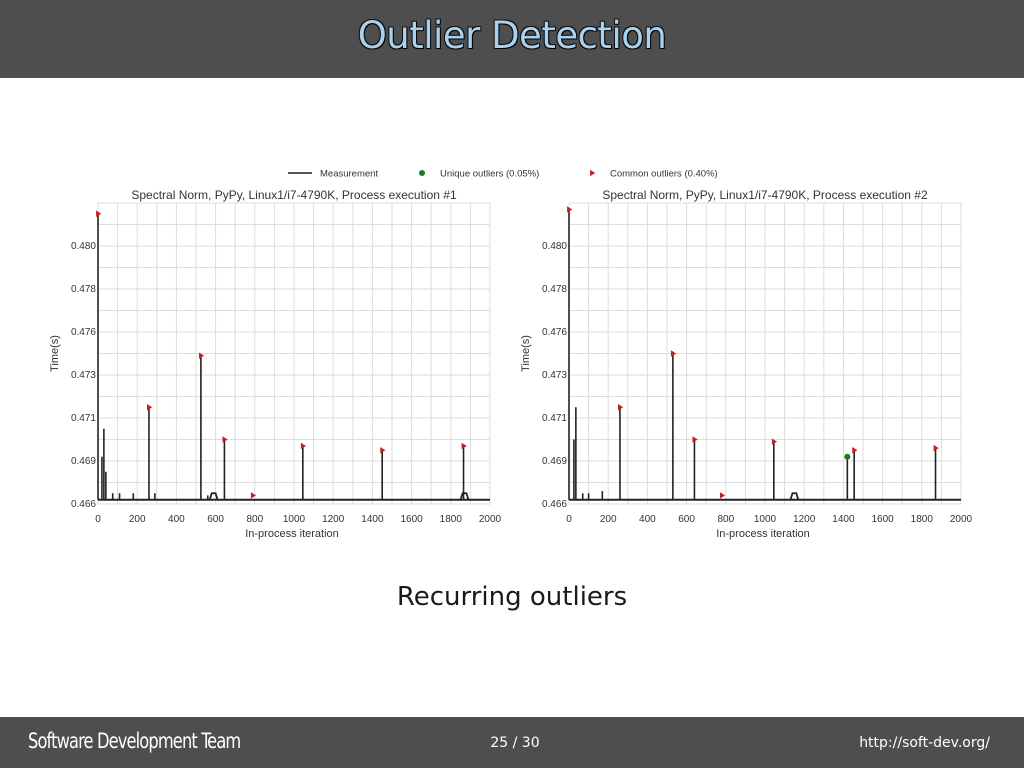 The width and height of the screenshot is (1024, 768). I want to click on slide-title: Outlier Detection, so click(512, 35).